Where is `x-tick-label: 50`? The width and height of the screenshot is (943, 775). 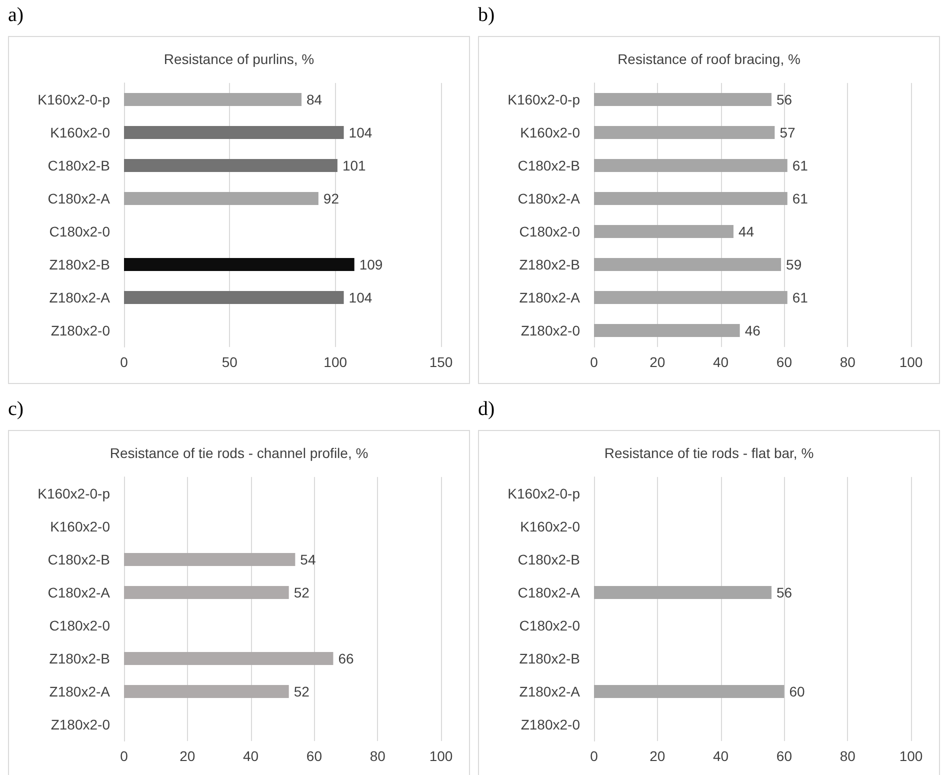
x-tick-label: 50 is located at coordinates (230, 362).